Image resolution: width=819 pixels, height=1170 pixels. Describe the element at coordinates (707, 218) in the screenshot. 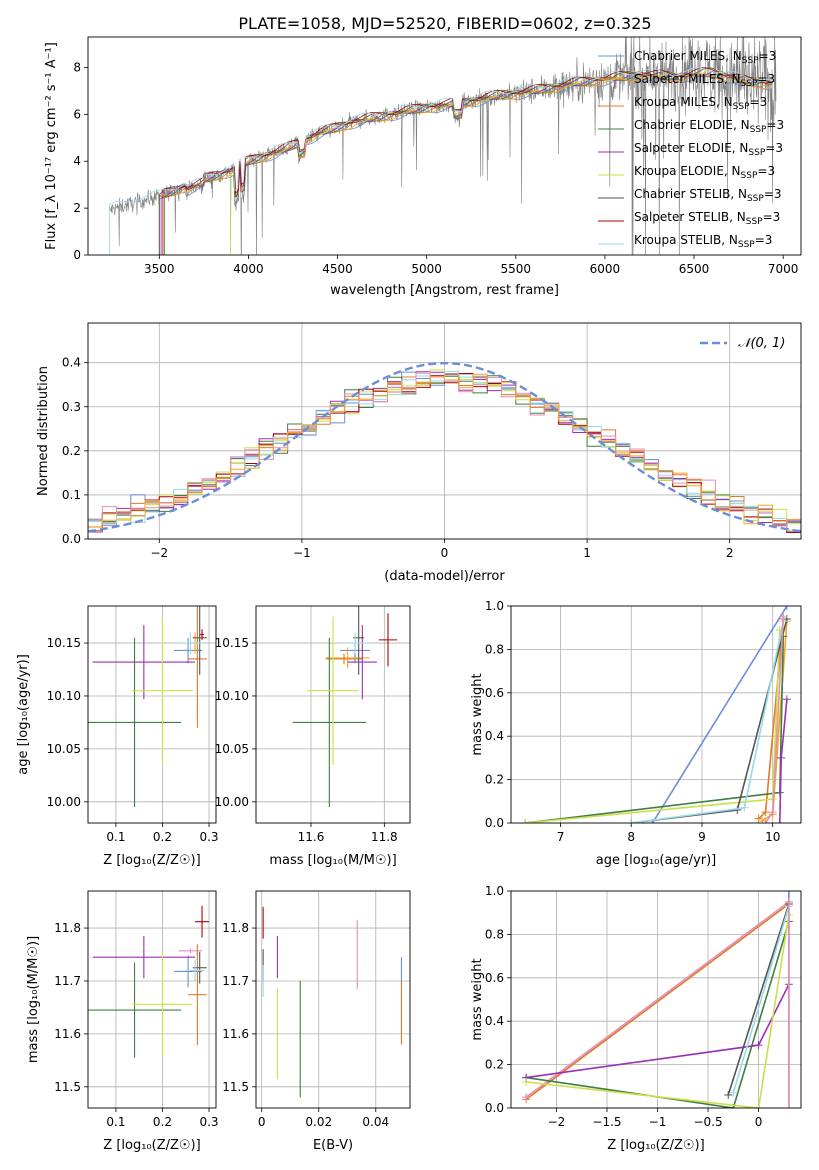

I see `legend-label: Salpeter STELIB, NSSP=3` at that location.